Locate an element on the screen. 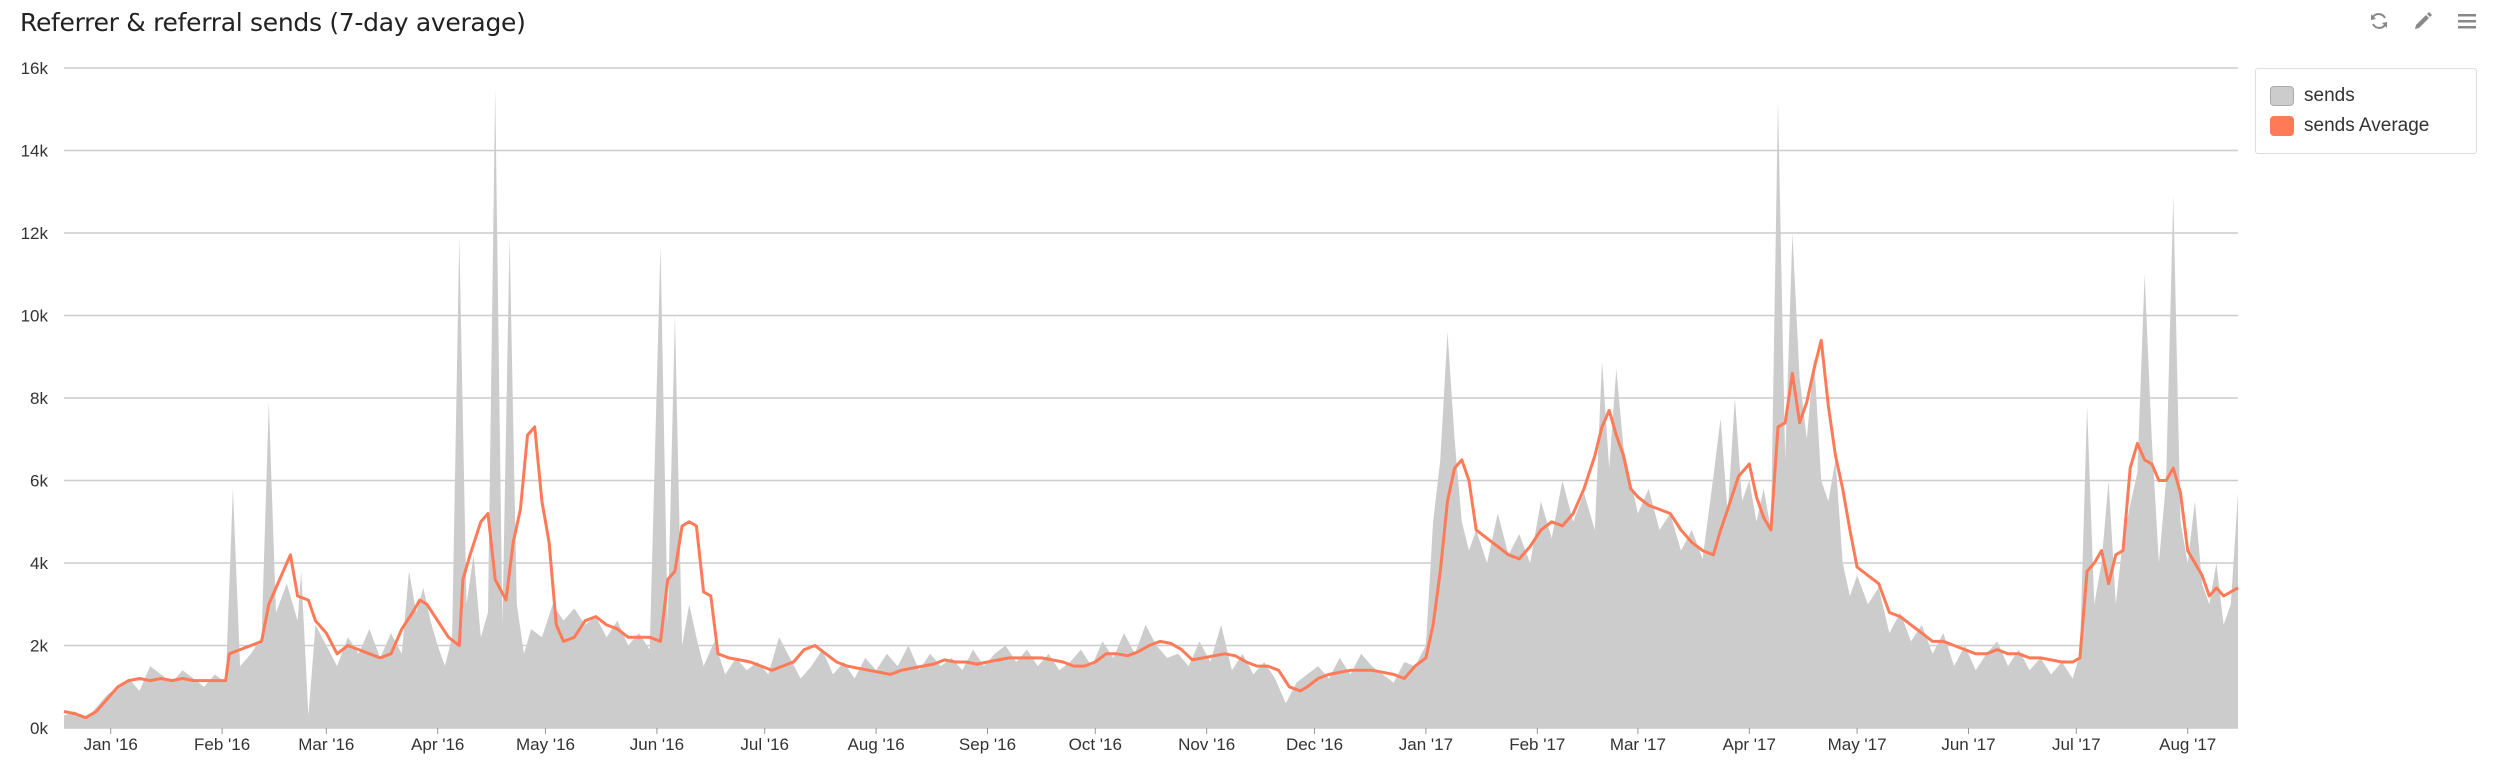 Image resolution: width=2494 pixels, height=780 pixels. y-tick-label: 4k is located at coordinates (39, 563).